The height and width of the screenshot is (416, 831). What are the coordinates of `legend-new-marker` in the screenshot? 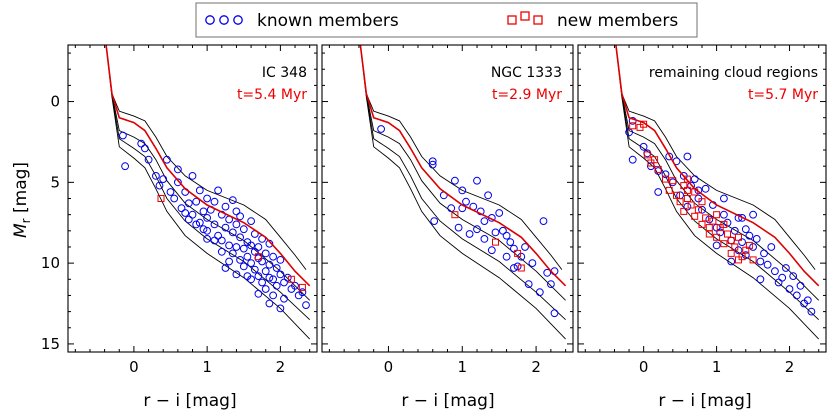 It's located at (525, 16).